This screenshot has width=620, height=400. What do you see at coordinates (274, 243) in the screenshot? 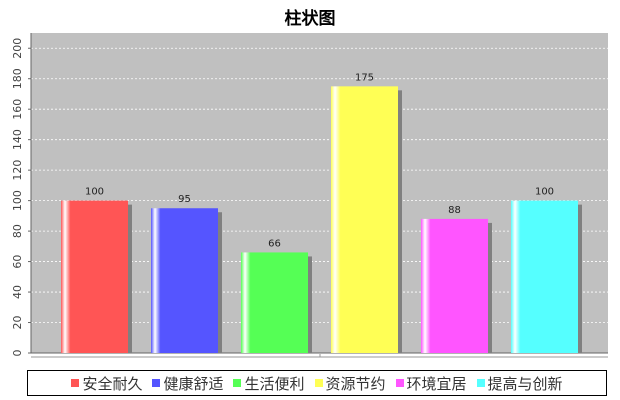
I see `bar-value-label: 66` at bounding box center [274, 243].